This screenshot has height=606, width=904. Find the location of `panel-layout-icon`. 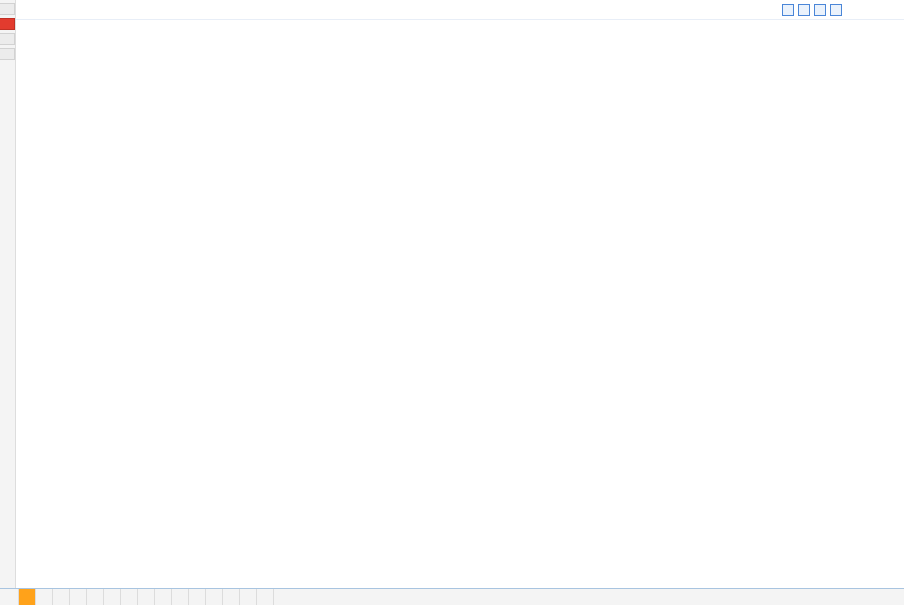

panel-layout-icon is located at coordinates (820, 9).